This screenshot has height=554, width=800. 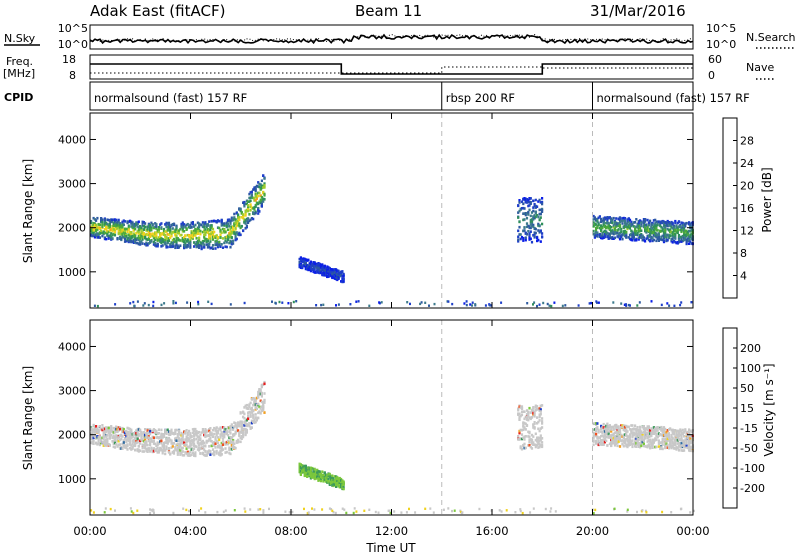 What do you see at coordinates (72, 228) in the screenshot?
I see `y-tick-label: 2000` at bounding box center [72, 228].